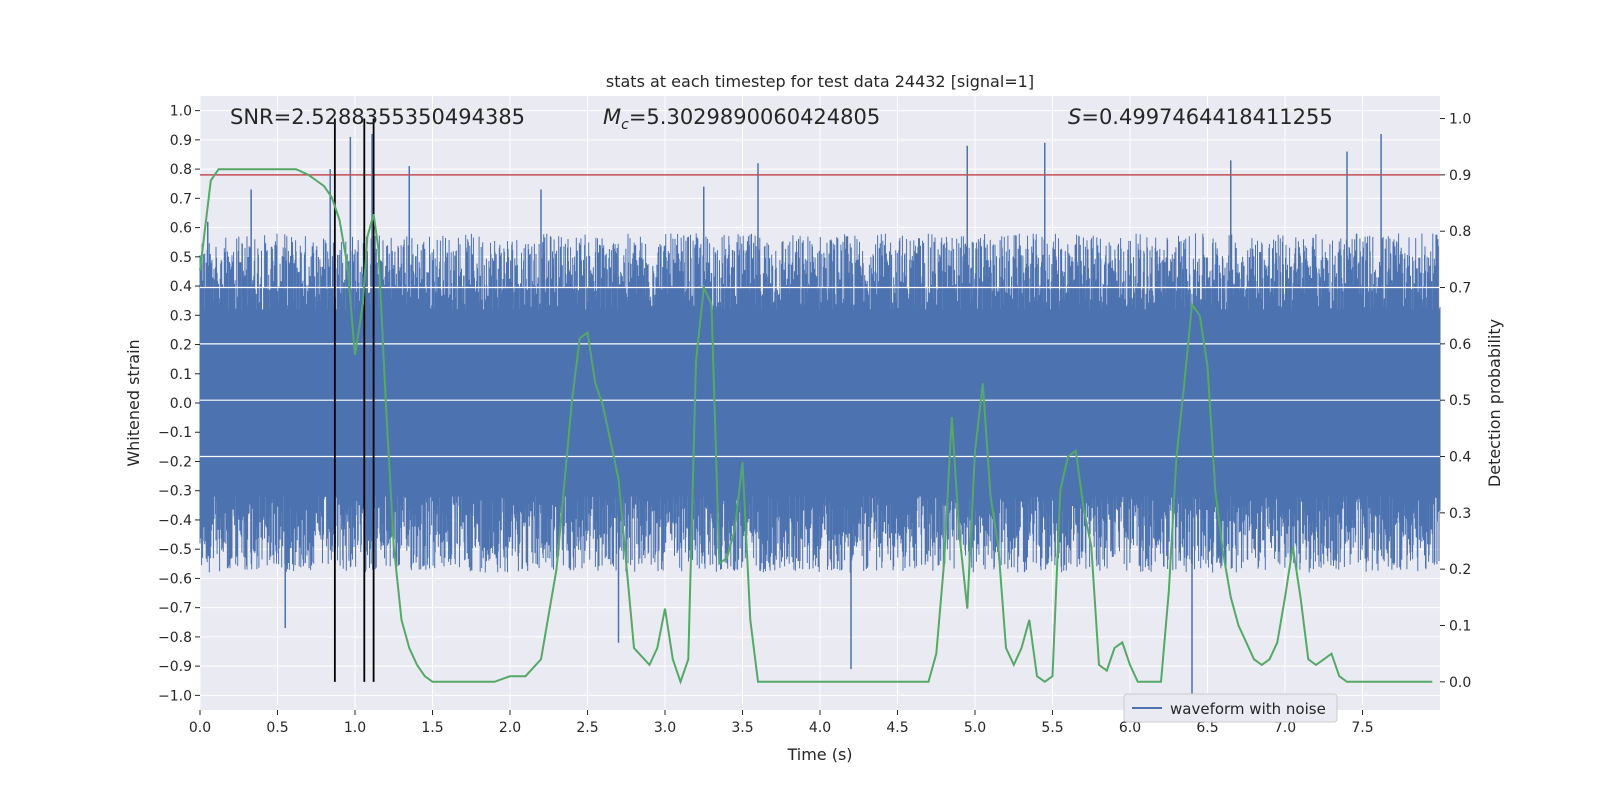 The height and width of the screenshot is (800, 1600). What do you see at coordinates (175, 433) in the screenshot?
I see `y-left-tick-label: −0.1` at bounding box center [175, 433].